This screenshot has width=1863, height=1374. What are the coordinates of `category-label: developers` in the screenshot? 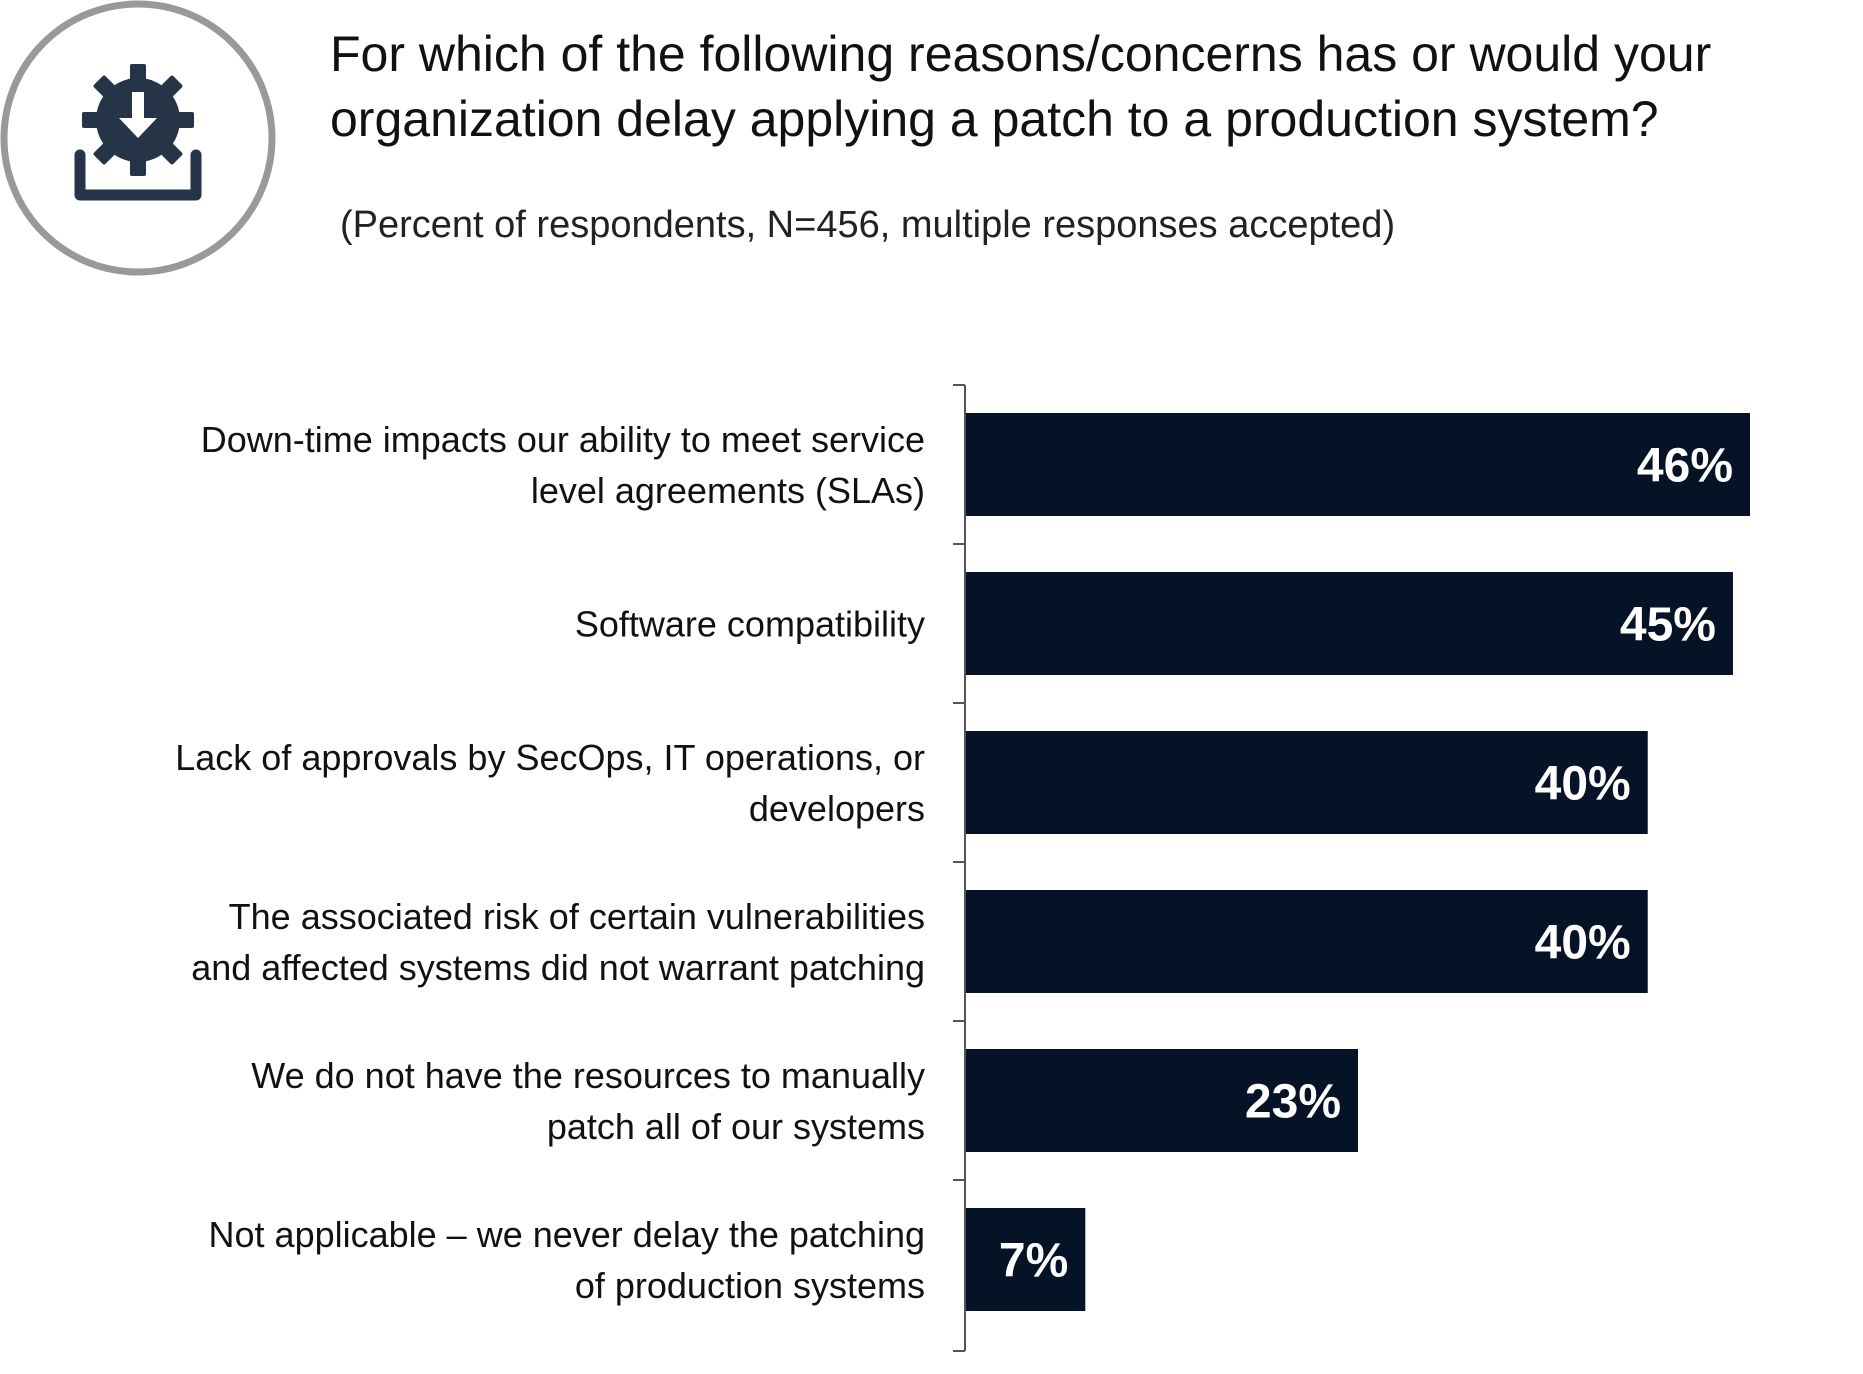 It's located at (837, 808).